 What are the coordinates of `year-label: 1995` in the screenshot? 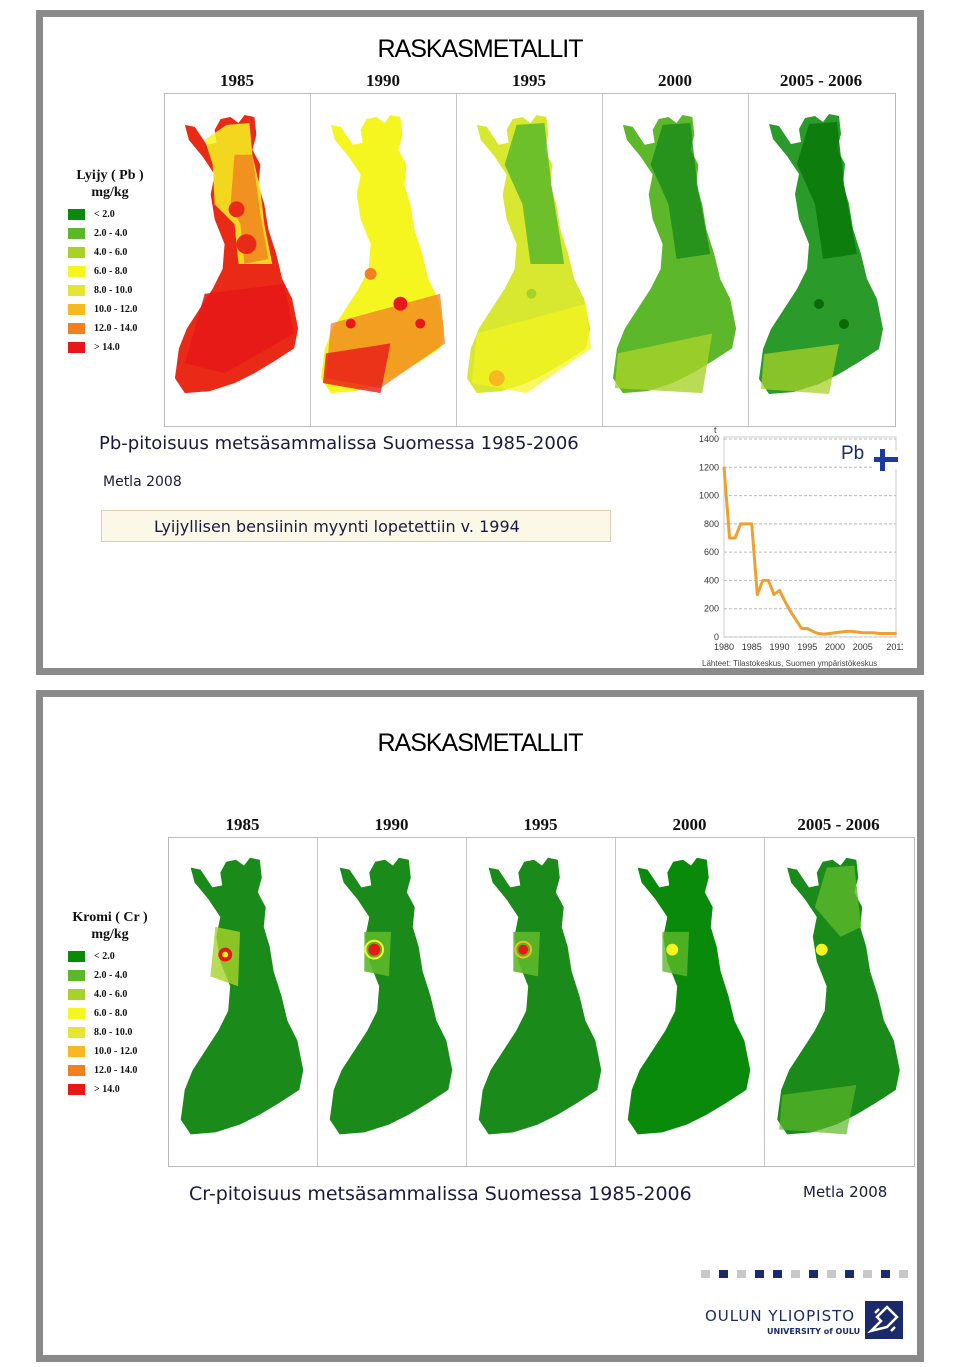 It's located at (540, 824).